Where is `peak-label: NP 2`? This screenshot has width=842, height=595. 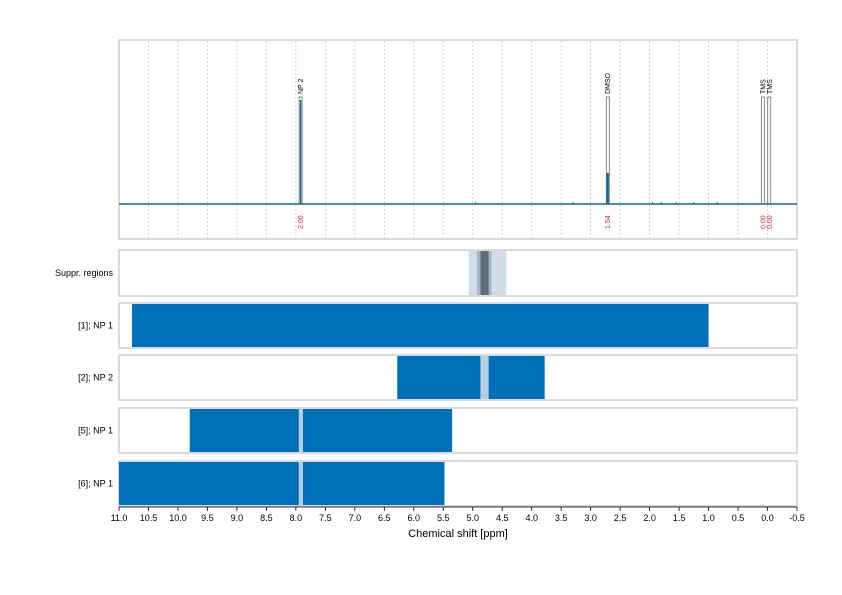 peak-label: NP 2 is located at coordinates (301, 86).